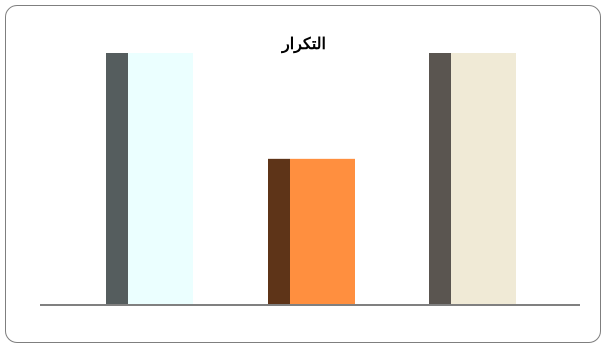  Describe the element at coordinates (303, 45) in the screenshot. I see `chart-title: التكرار` at that location.